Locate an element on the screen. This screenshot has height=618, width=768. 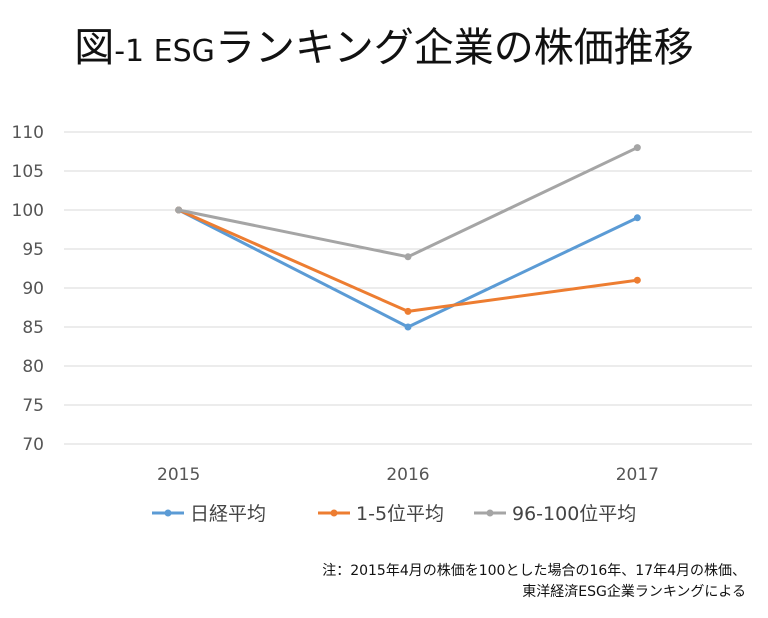
chart-title: 図-1 ESGランキング企業の株価推移 is located at coordinates (384, 50).